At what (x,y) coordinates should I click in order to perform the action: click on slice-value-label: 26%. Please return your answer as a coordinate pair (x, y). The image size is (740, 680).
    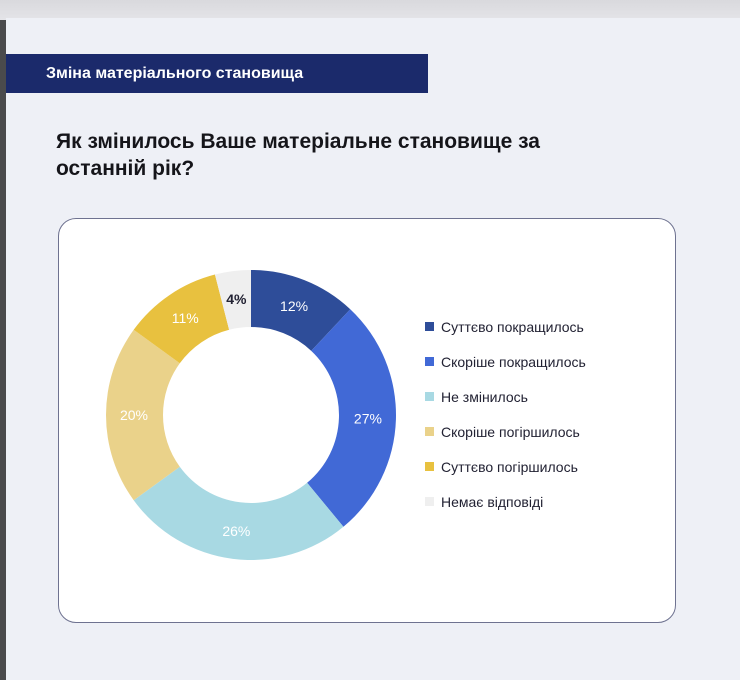
    Looking at the image, I should click on (236, 531).